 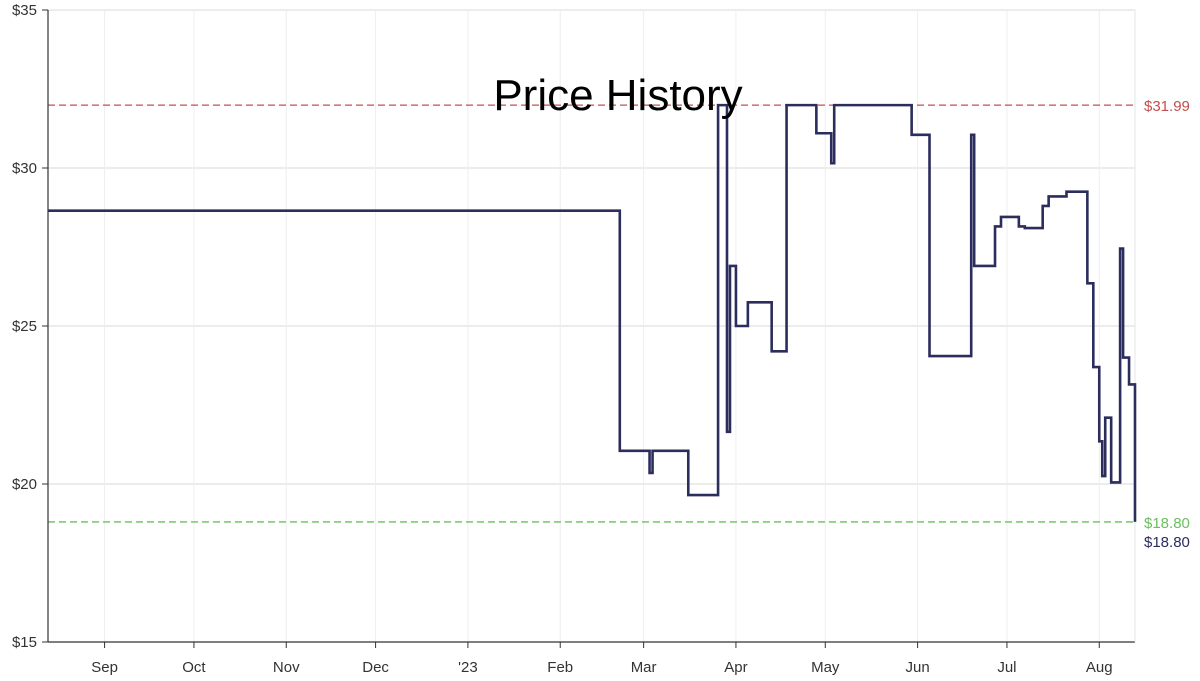 I want to click on x-tick-label: Nov, so click(x=286, y=667).